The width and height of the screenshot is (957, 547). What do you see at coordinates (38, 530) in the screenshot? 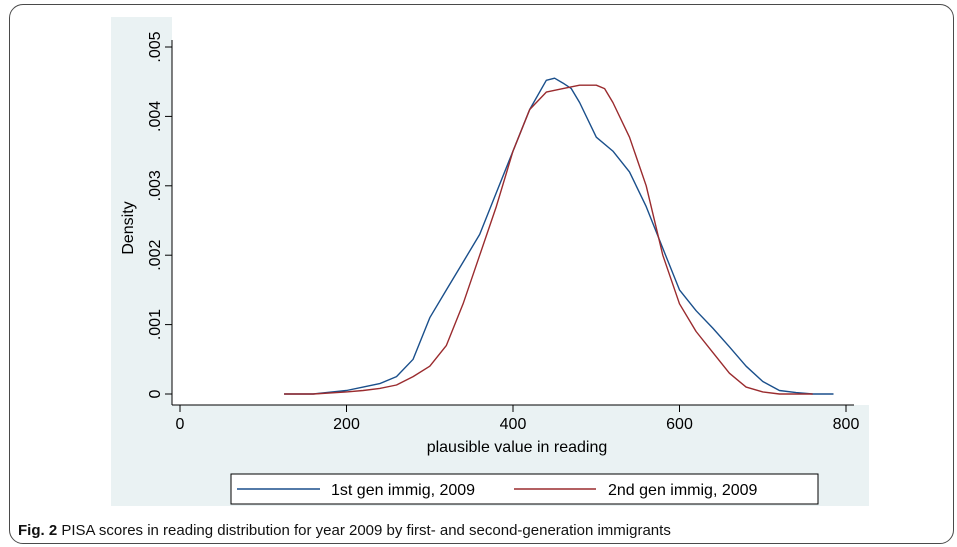
I see `figure-number: Fig. 2` at bounding box center [38, 530].